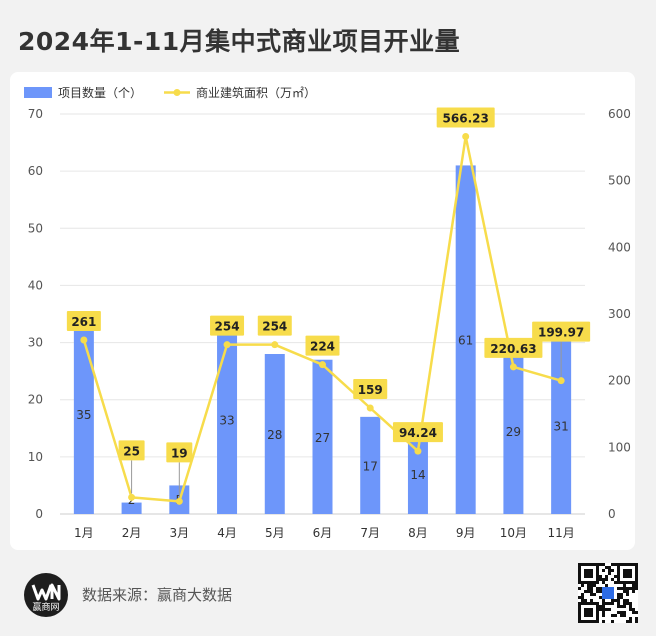 The image size is (656, 636). What do you see at coordinates (39, 514) in the screenshot?
I see `y-left-tick-label: 0` at bounding box center [39, 514].